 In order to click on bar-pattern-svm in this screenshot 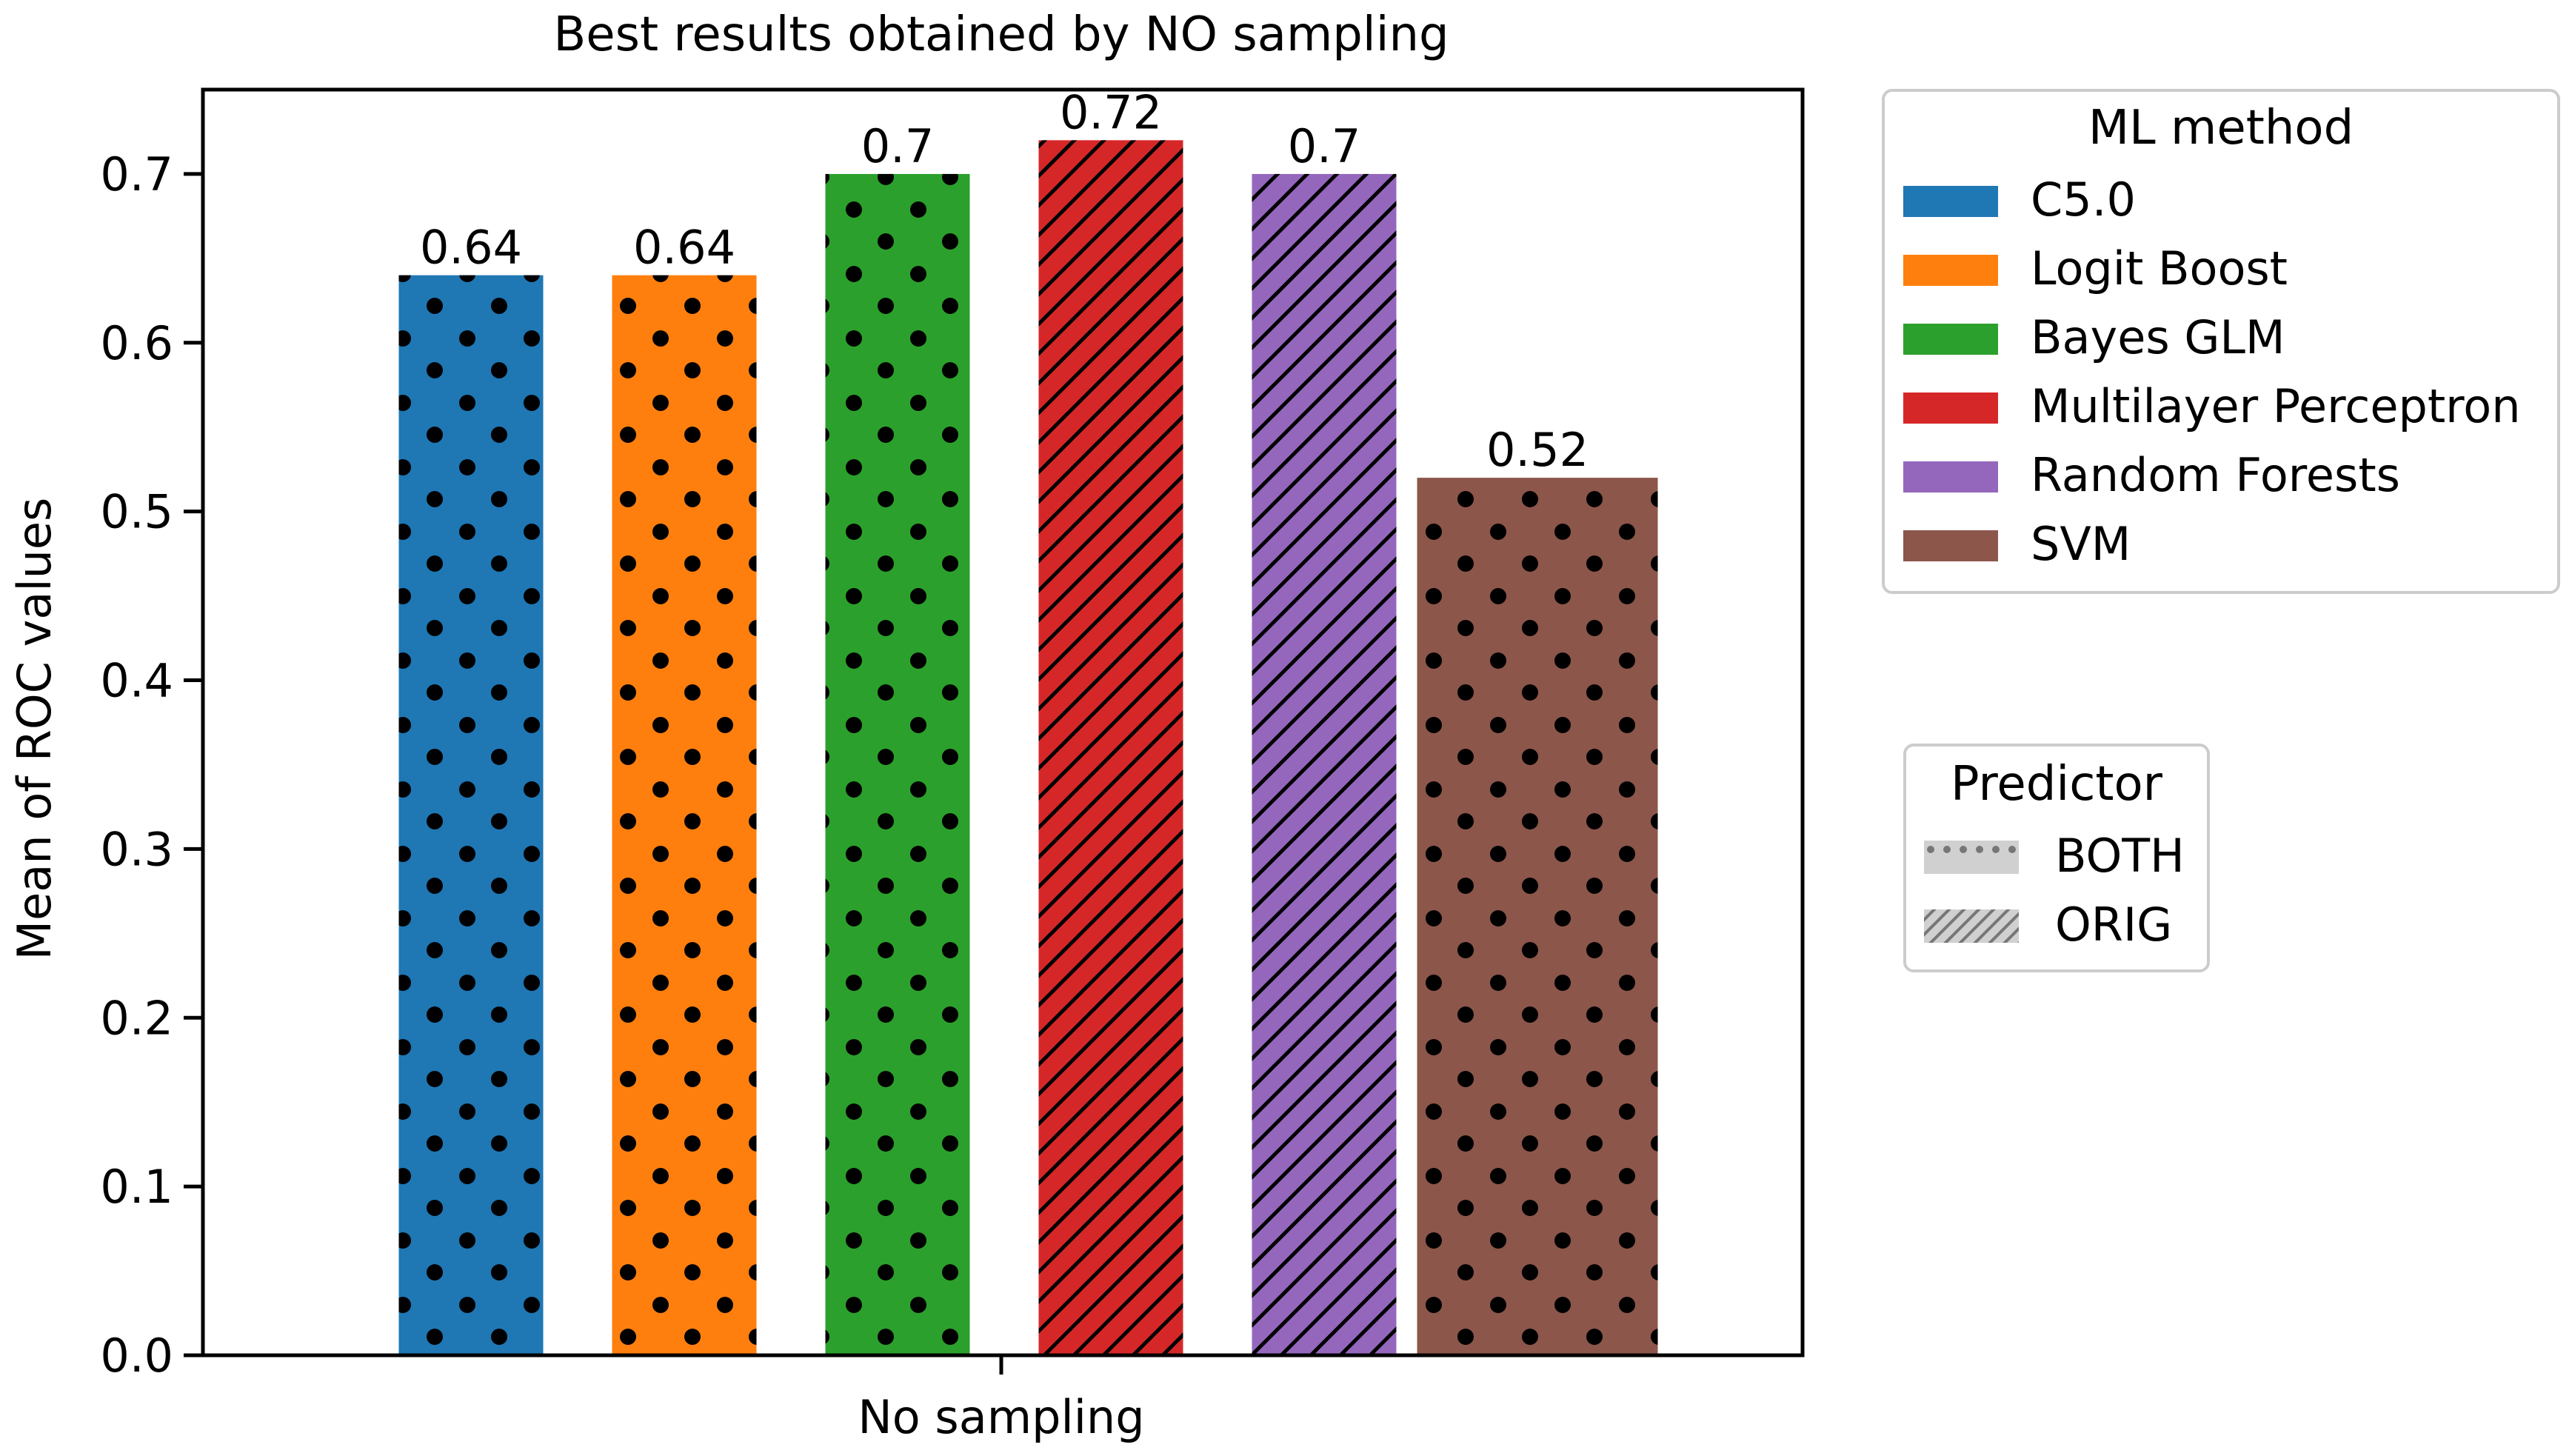, I will do `click(1537, 917)`.